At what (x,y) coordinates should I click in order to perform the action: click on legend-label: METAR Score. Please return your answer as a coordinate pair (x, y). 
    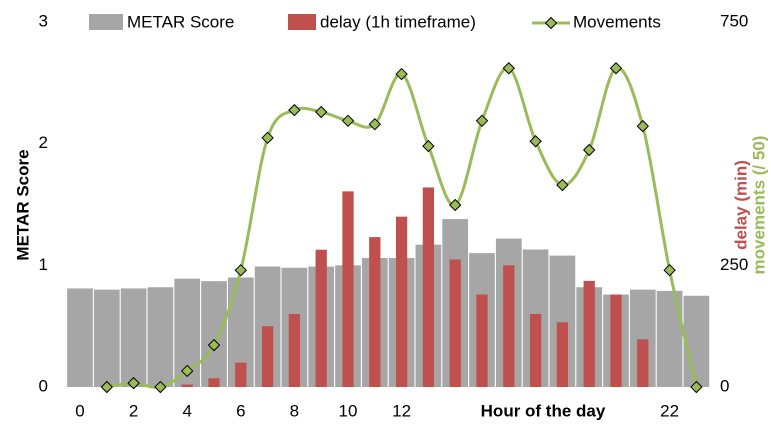
    Looking at the image, I should click on (180, 21).